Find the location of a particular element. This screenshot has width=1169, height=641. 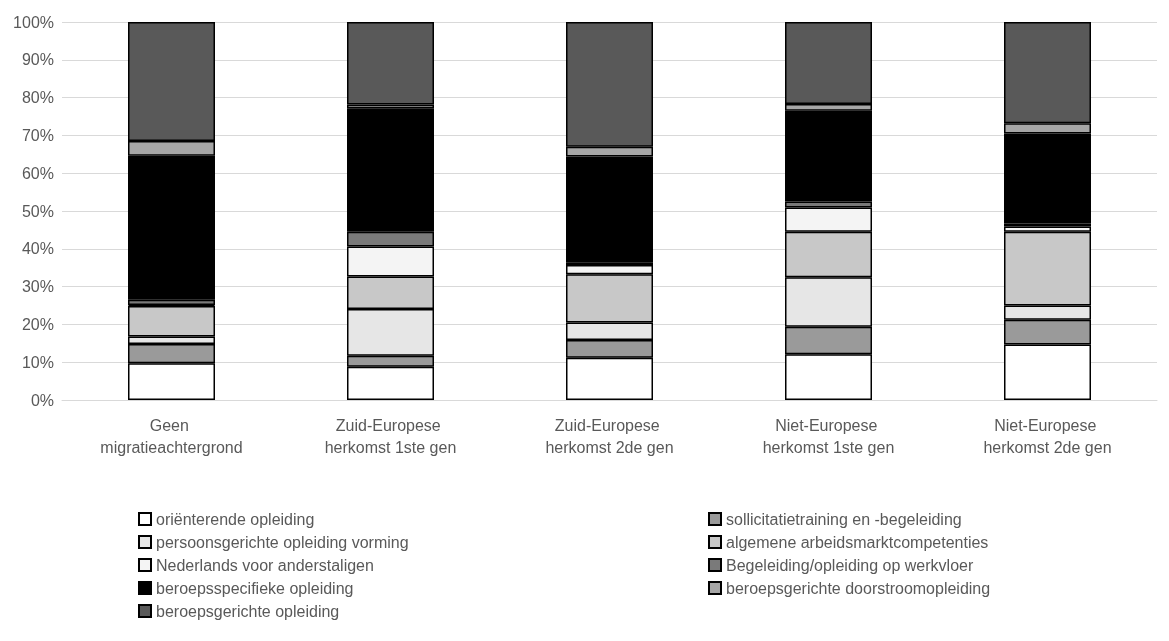

legend-label: persoonsgerichte opleiding vorming is located at coordinates (282, 542).